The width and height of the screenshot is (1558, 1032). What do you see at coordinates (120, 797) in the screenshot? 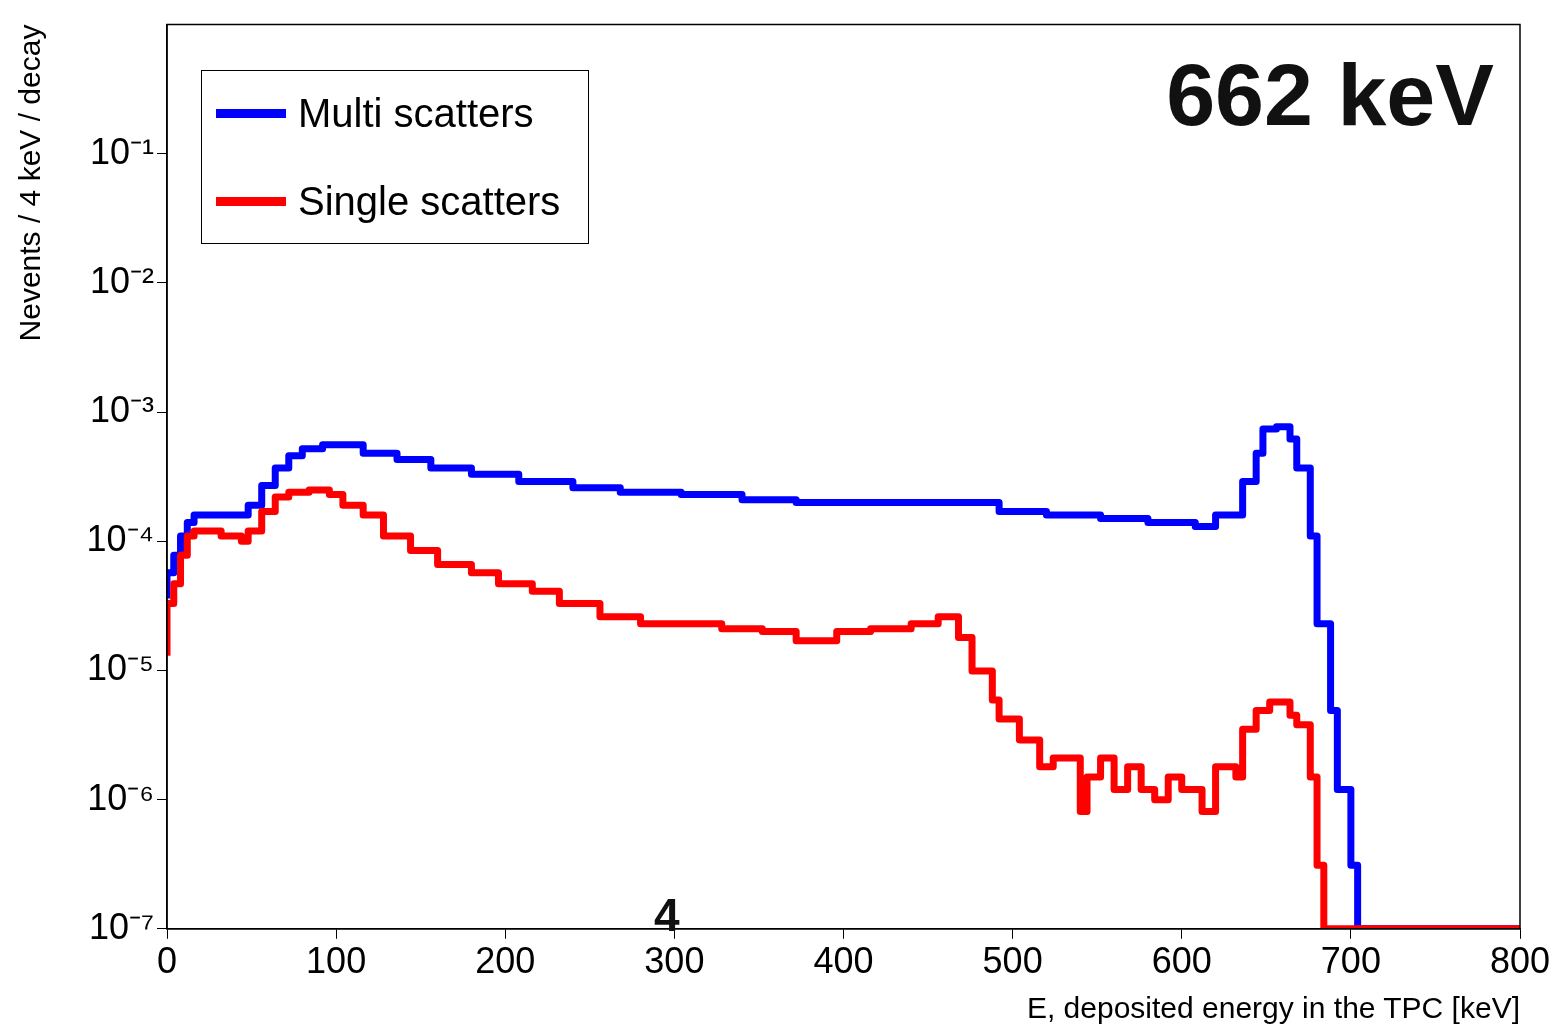
I see `y-tick-label: 10⁻⁶` at bounding box center [120, 797].